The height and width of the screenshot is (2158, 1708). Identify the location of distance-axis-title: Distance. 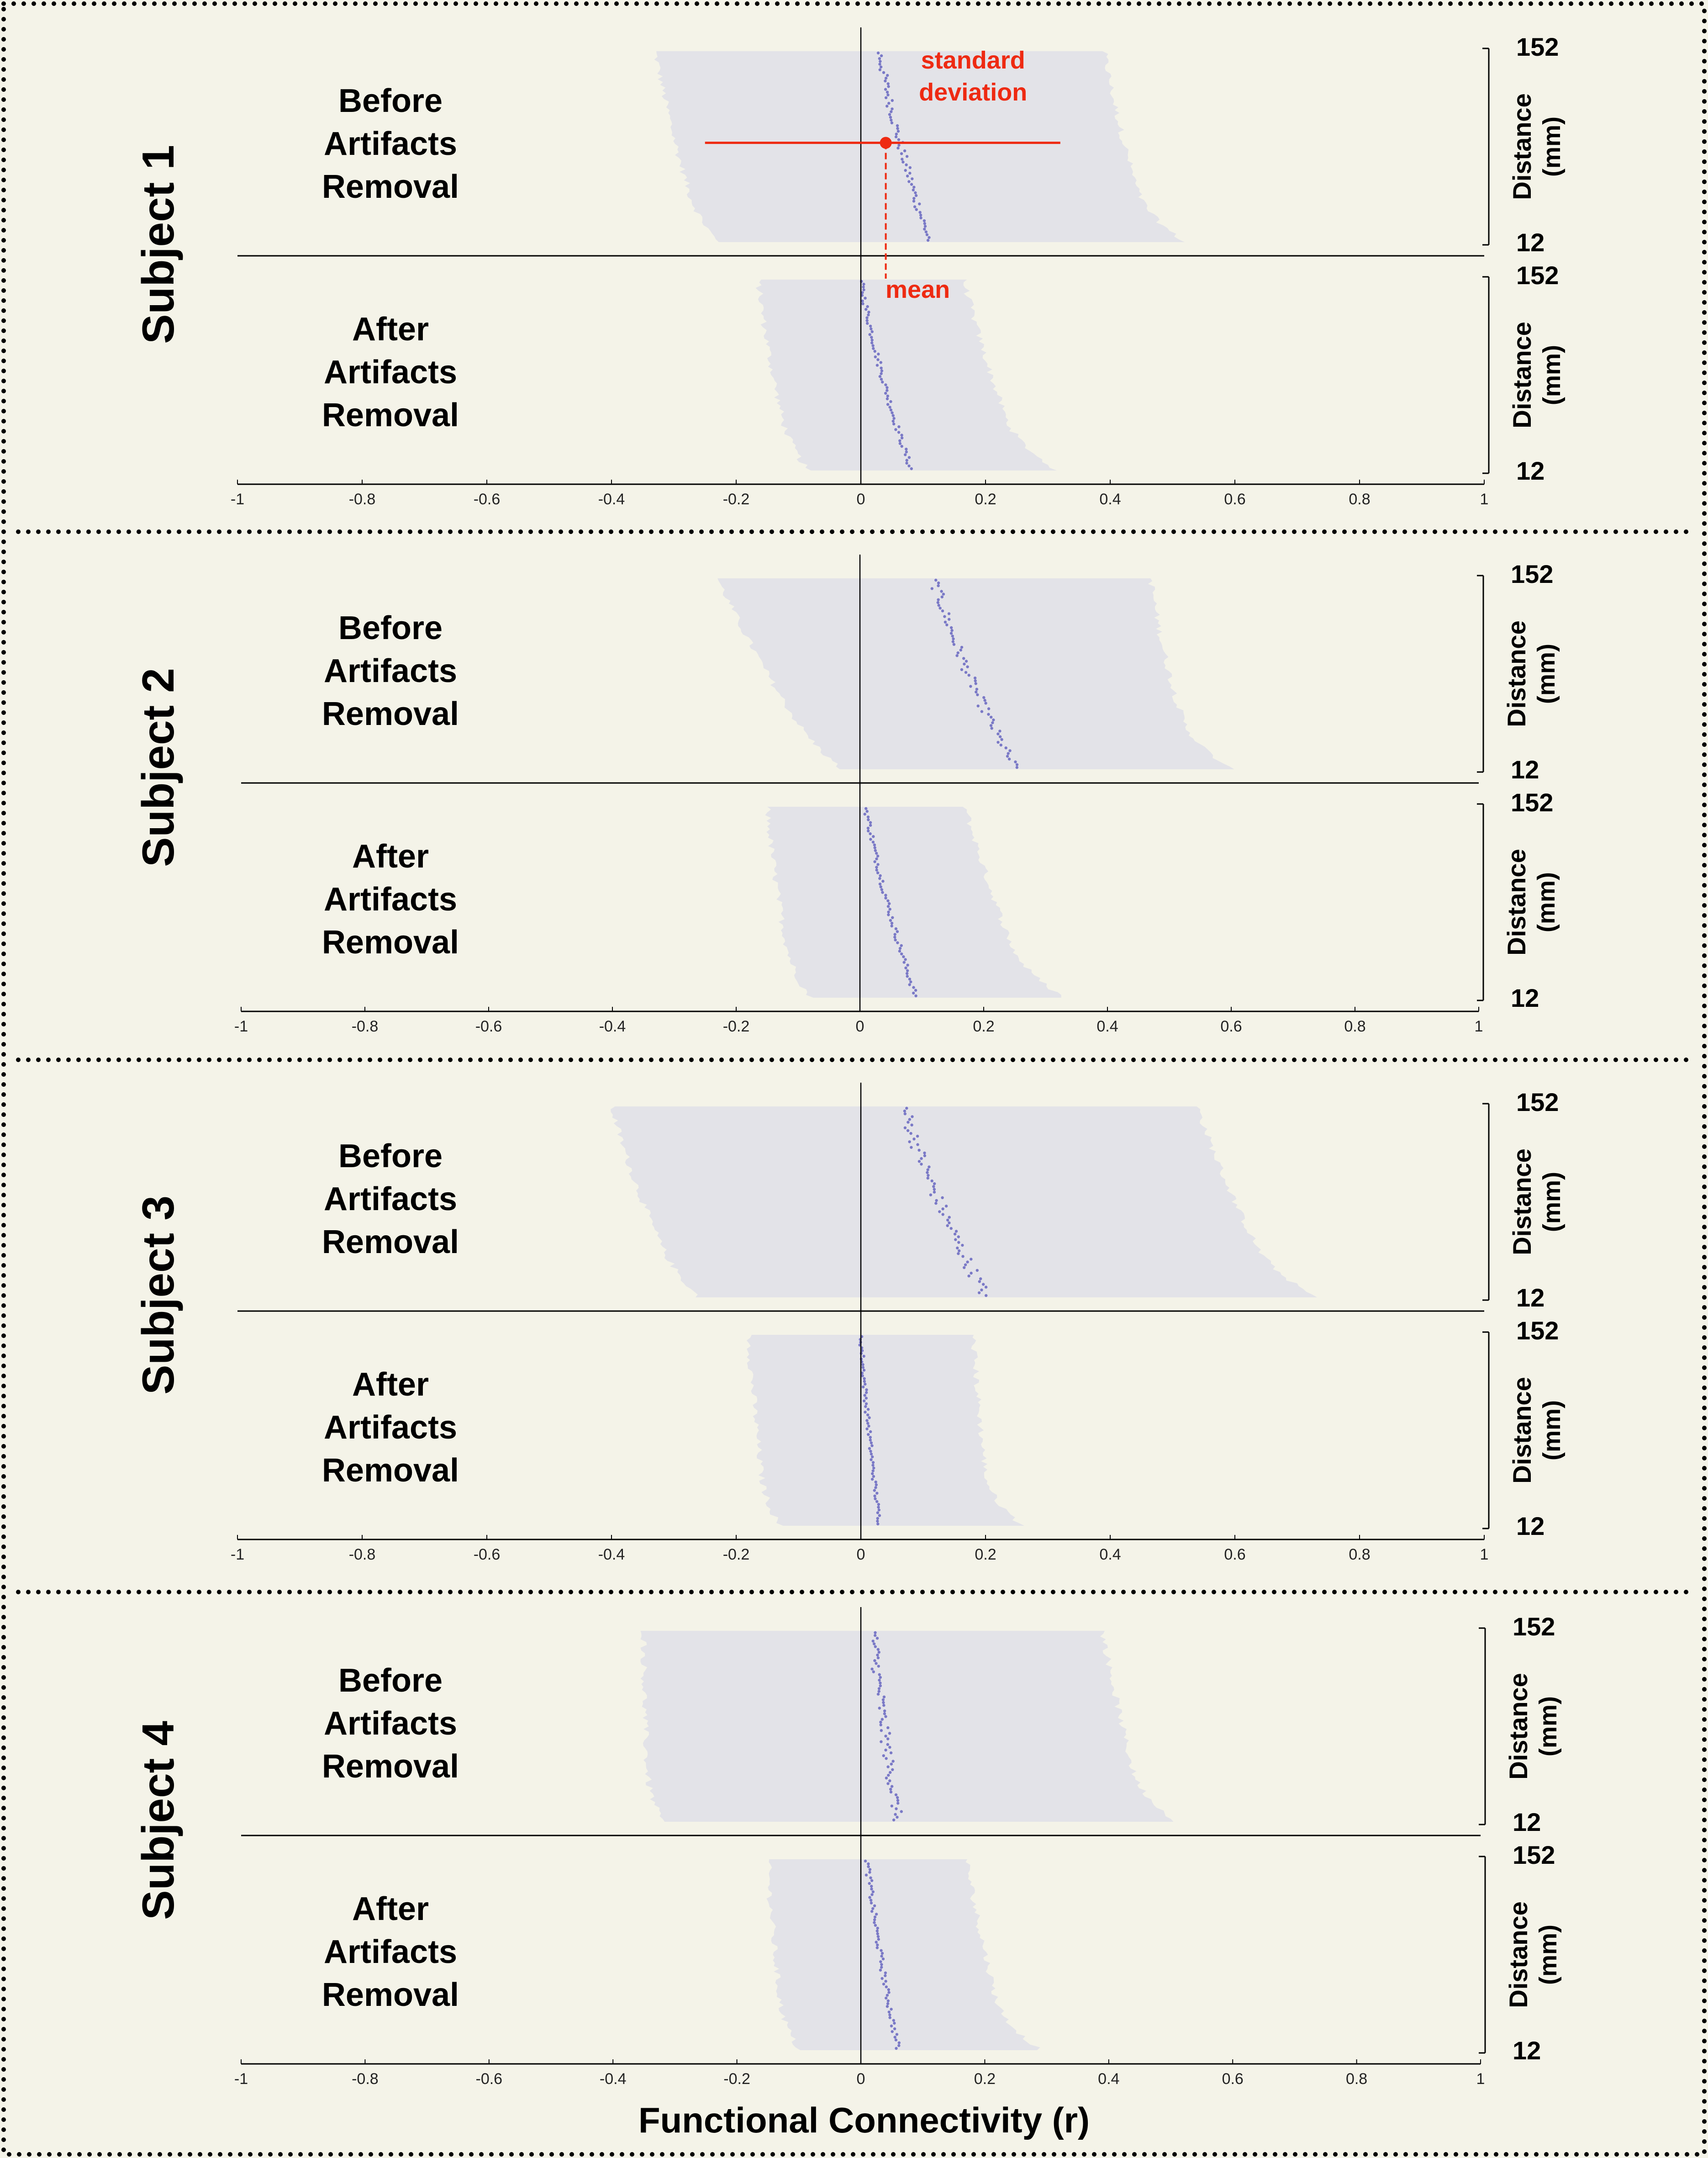
(1516, 902).